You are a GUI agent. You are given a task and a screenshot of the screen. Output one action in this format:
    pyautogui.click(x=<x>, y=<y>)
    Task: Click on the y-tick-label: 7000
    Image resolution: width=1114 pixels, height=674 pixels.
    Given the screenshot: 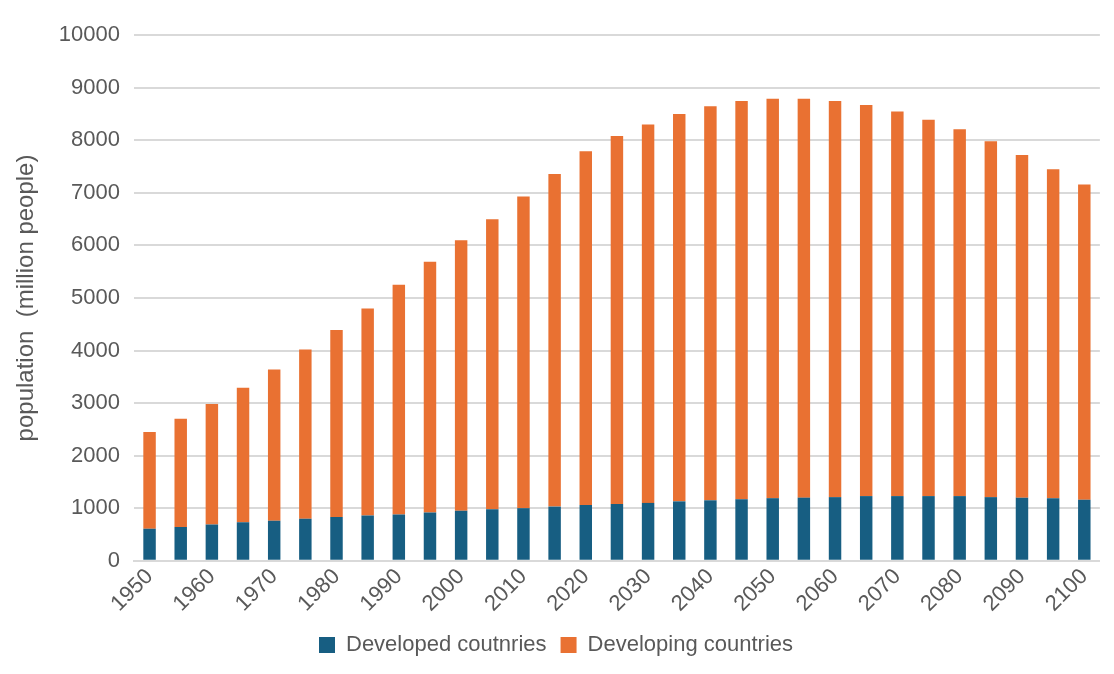 What is the action you would take?
    pyautogui.click(x=95, y=191)
    